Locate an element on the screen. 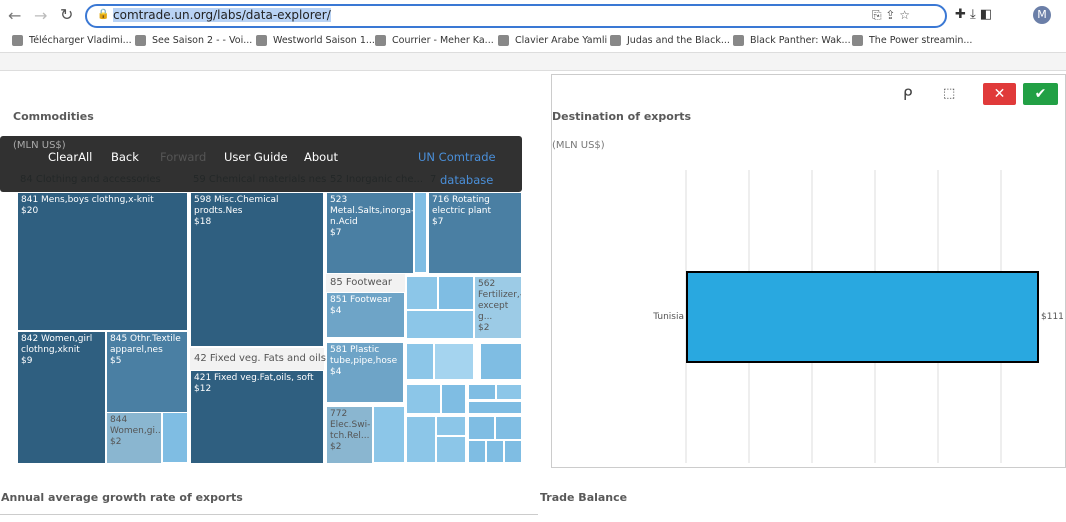 Image resolution: width=1066 pixels, height=522 pixels. toolbar-item: About is located at coordinates (321, 157).